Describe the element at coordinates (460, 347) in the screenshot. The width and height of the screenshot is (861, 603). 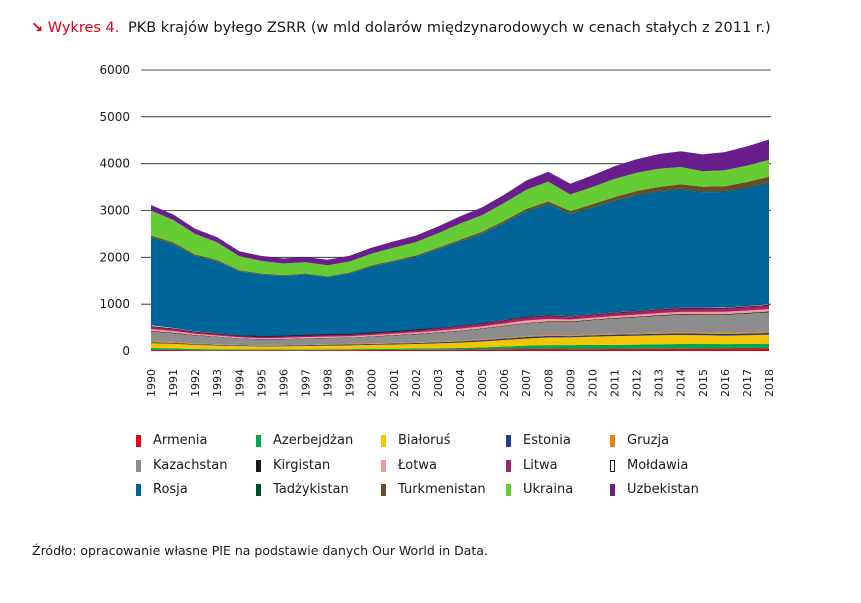
I see `area-azerbejdżan` at that location.